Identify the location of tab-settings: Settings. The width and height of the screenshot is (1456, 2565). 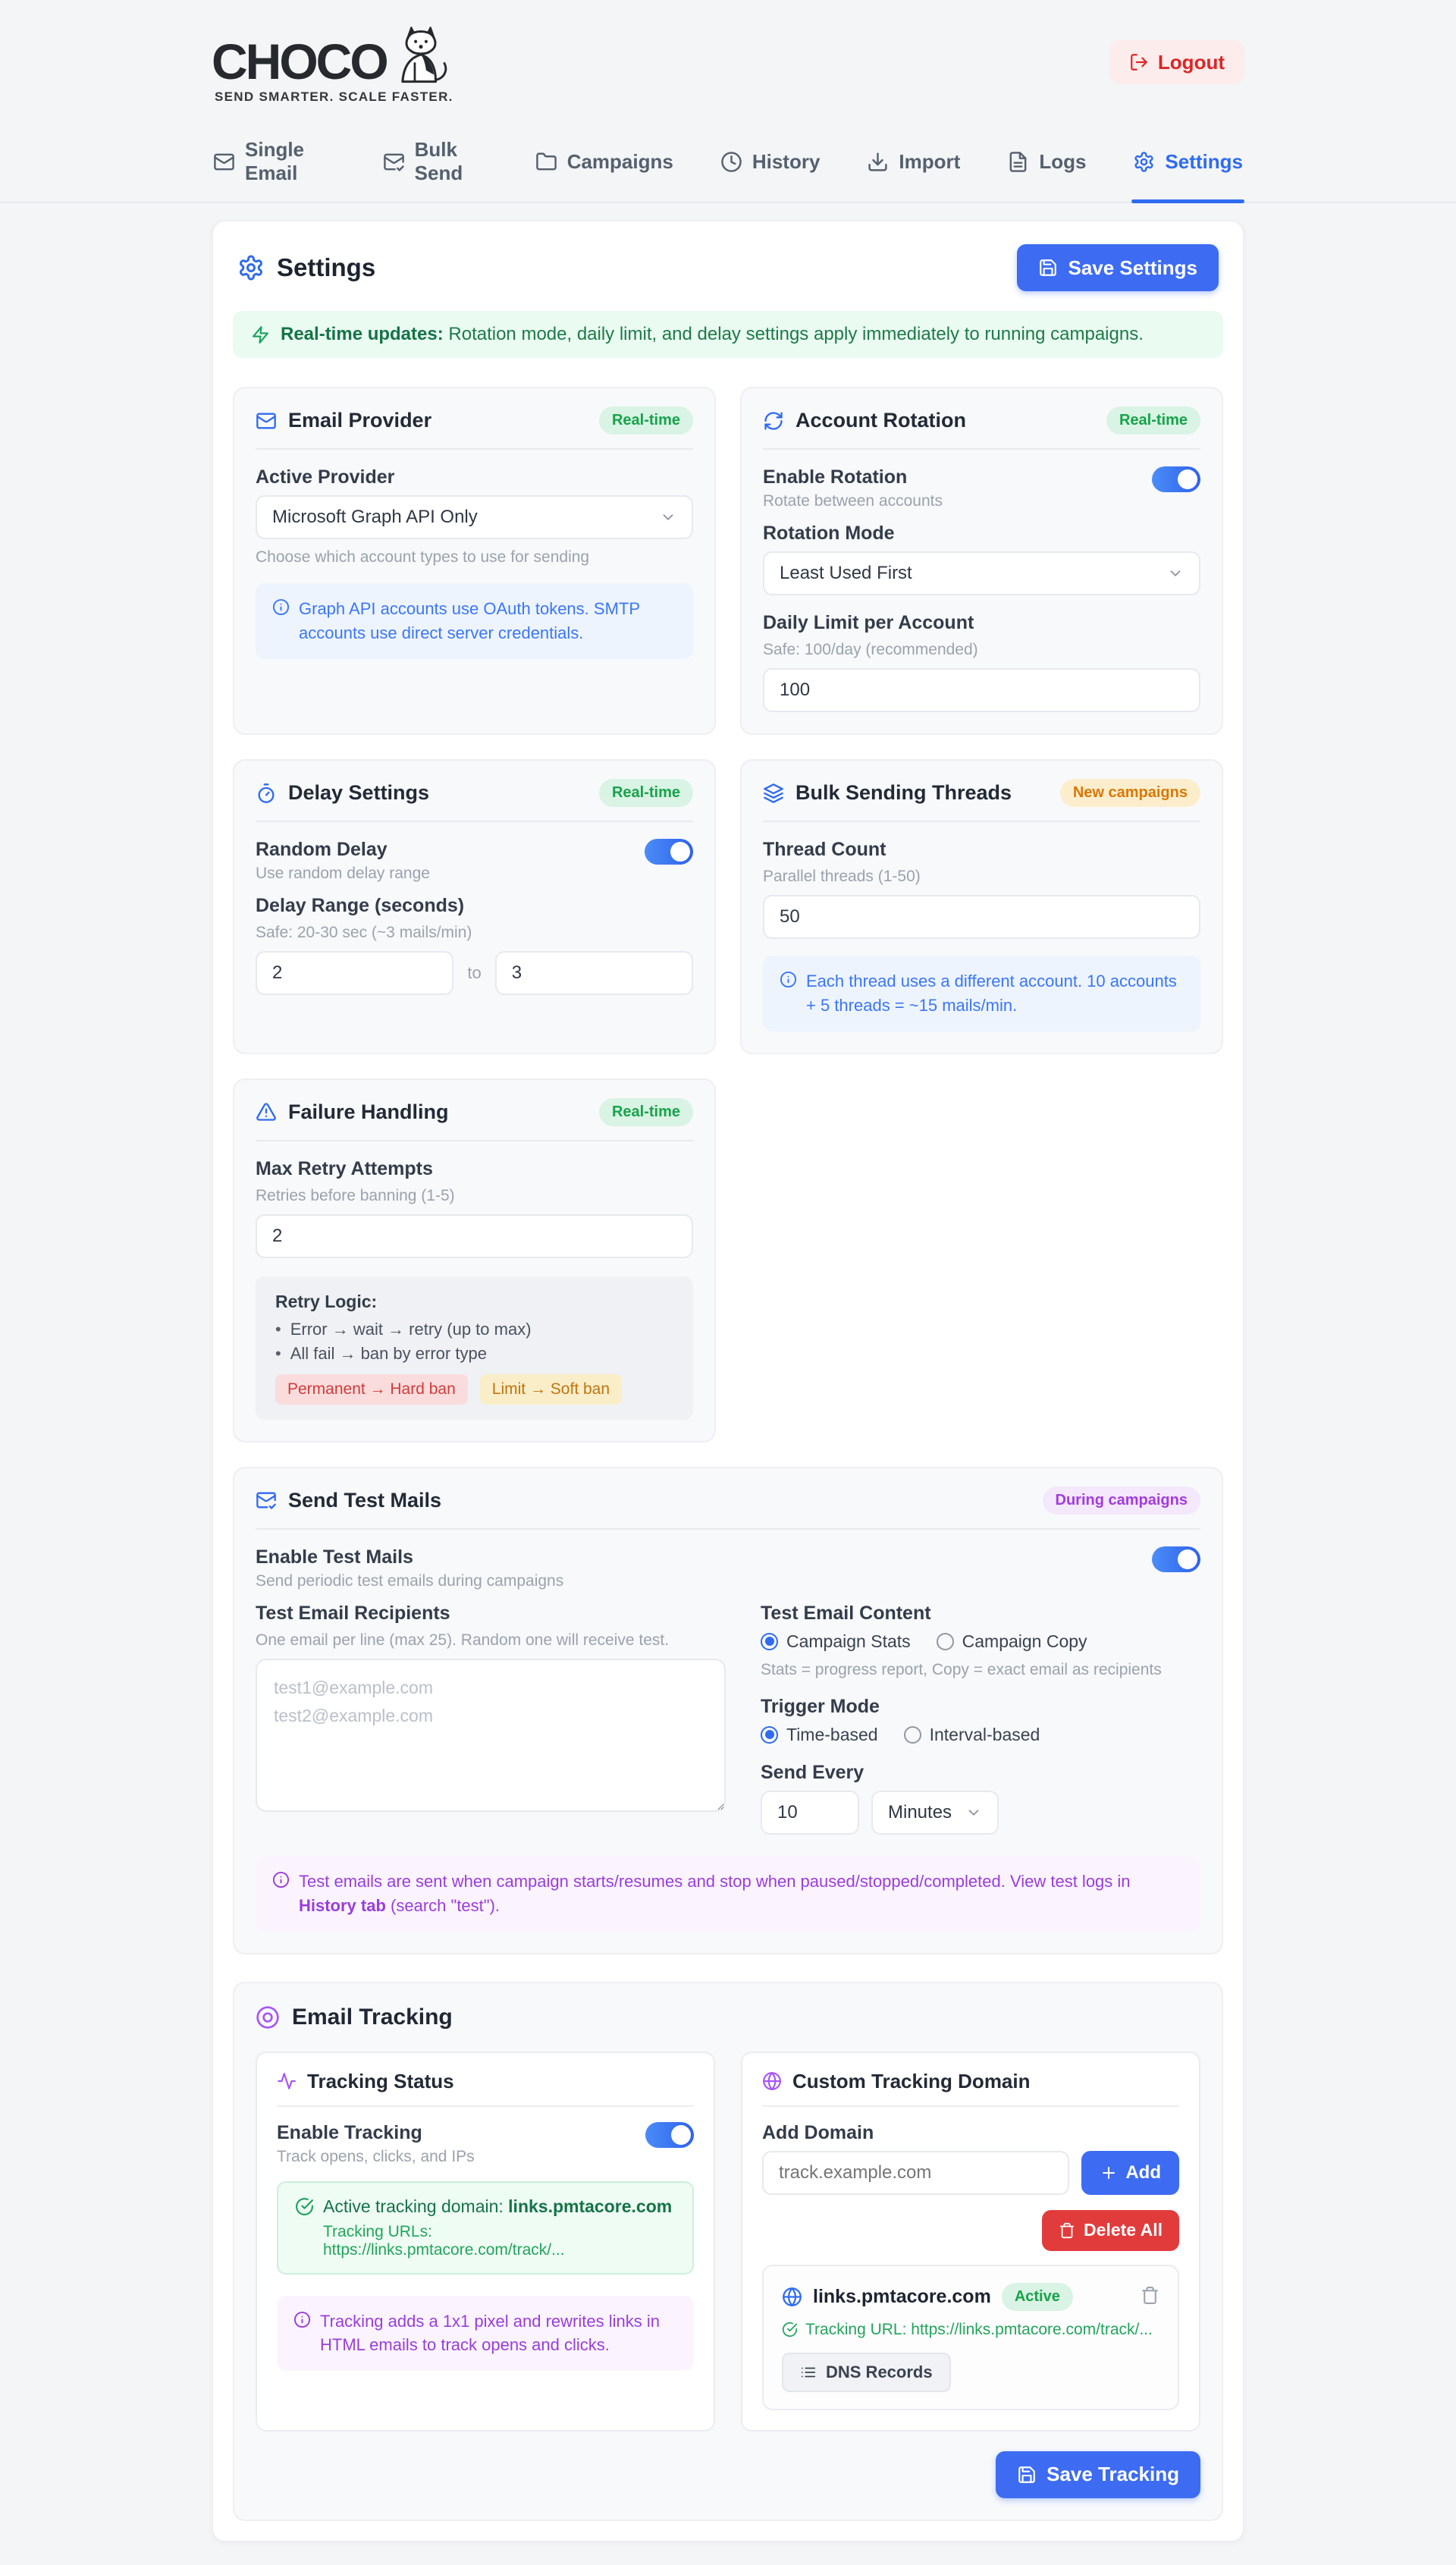
(1187, 163).